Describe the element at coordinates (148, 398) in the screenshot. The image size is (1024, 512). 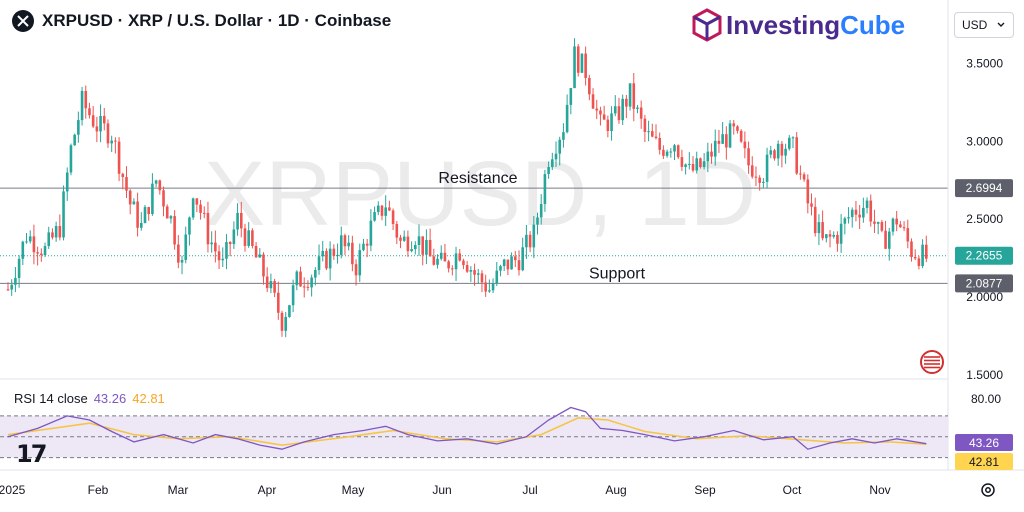
I see `rsi-ma-value: 42.81` at that location.